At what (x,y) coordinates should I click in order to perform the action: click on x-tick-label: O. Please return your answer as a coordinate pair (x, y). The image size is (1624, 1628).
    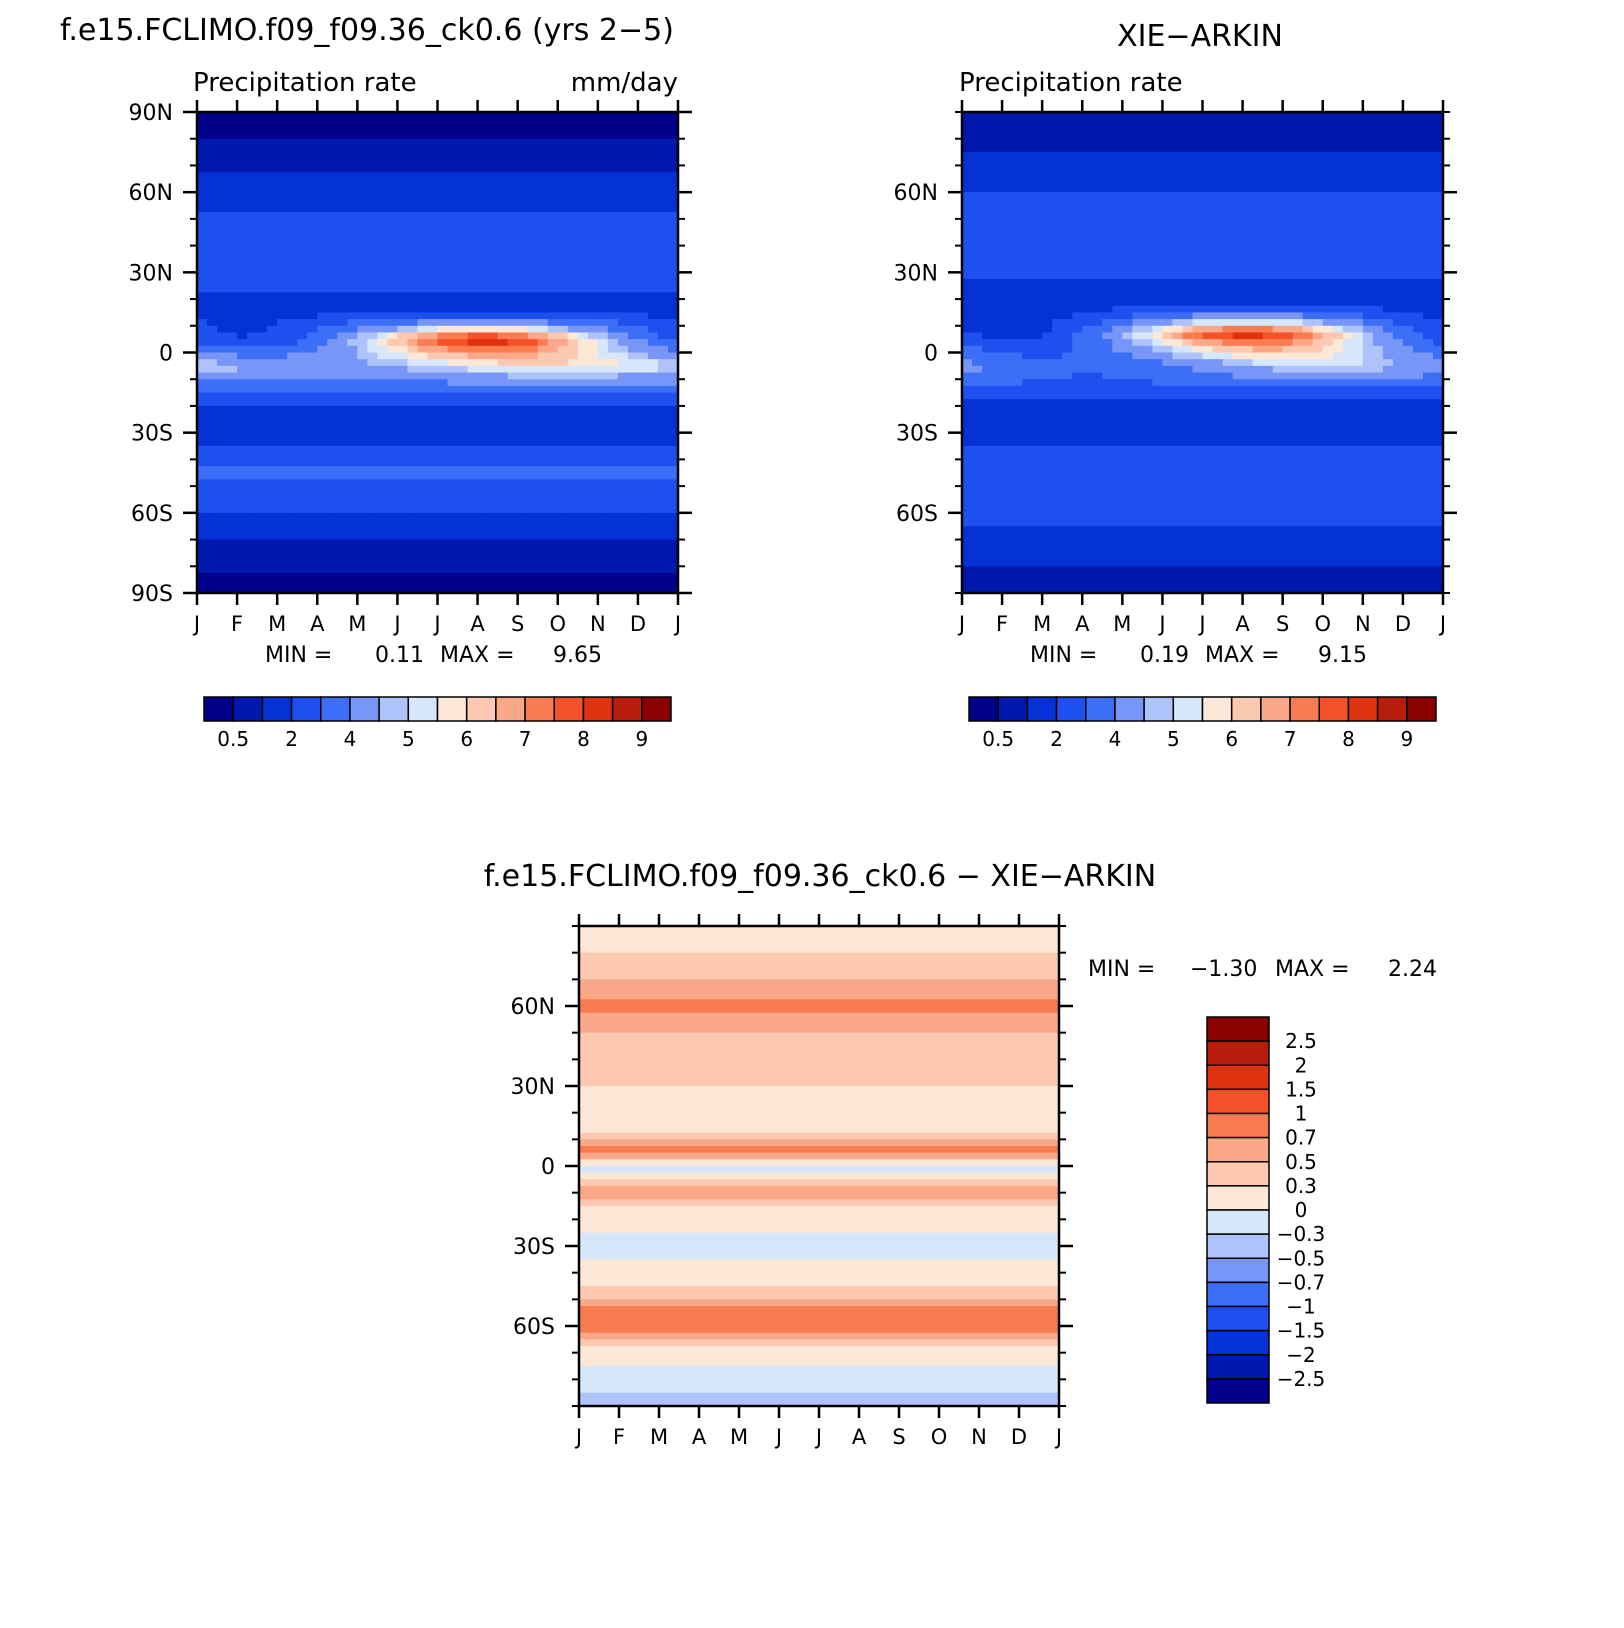
    Looking at the image, I should click on (557, 624).